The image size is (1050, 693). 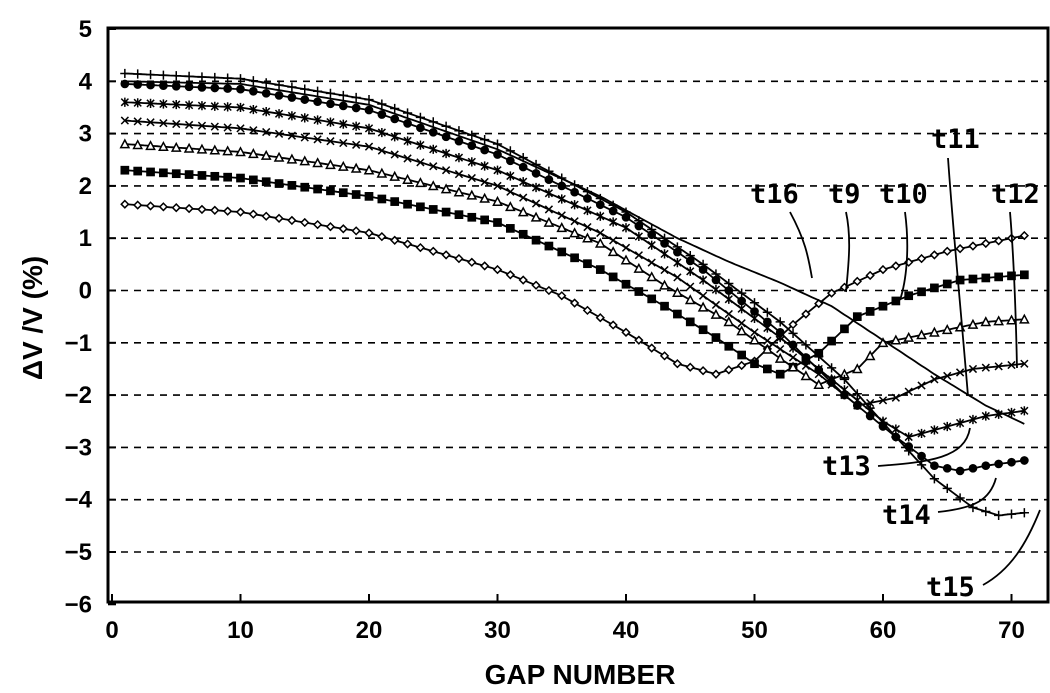 What do you see at coordinates (1015, 194) in the screenshot?
I see `annotation-label-t12: t12` at bounding box center [1015, 194].